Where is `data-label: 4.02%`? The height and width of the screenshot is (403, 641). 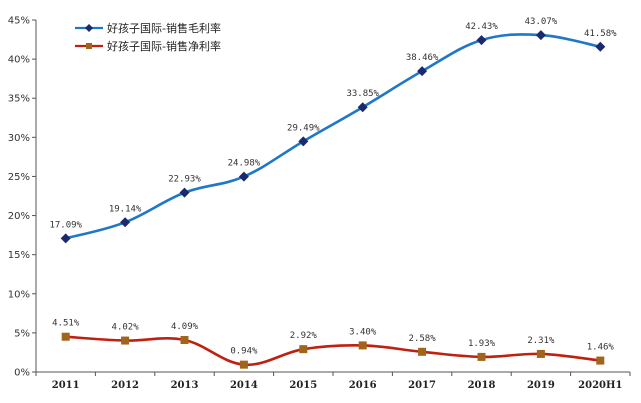 data-label: 4.02% is located at coordinates (126, 328).